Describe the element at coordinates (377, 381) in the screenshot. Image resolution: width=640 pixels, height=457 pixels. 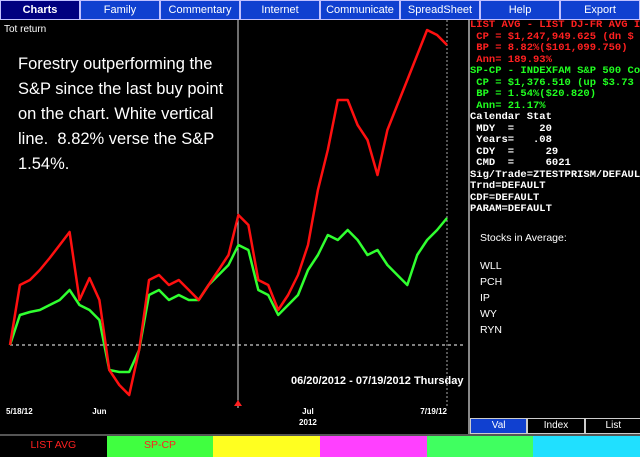
I see `date-range: 06/20/2012 - 07/19/2012 Thursday` at that location.